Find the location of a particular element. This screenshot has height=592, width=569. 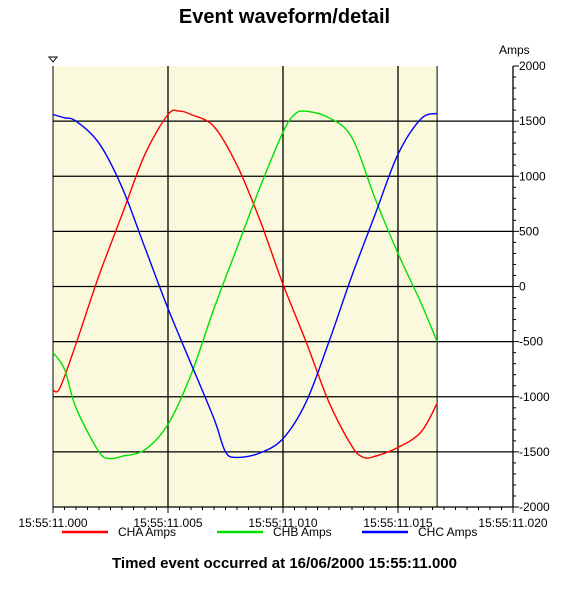

y-tick-label: -1000 is located at coordinates (534, 397).